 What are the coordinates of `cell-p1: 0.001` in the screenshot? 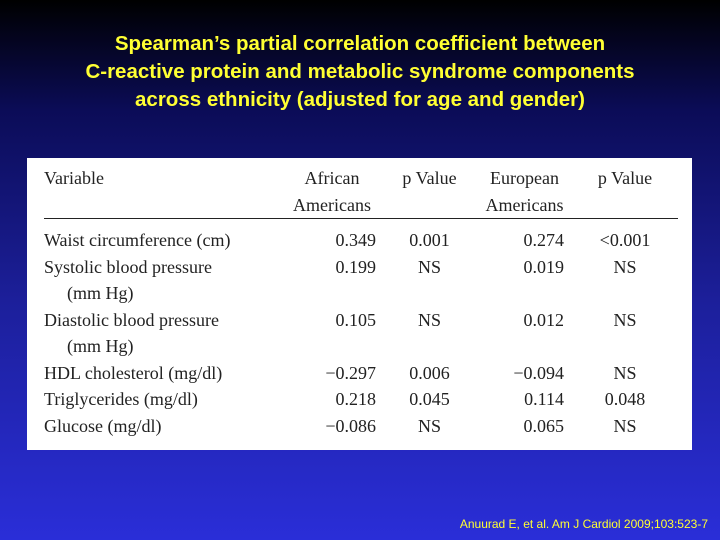 It's located at (429, 240).